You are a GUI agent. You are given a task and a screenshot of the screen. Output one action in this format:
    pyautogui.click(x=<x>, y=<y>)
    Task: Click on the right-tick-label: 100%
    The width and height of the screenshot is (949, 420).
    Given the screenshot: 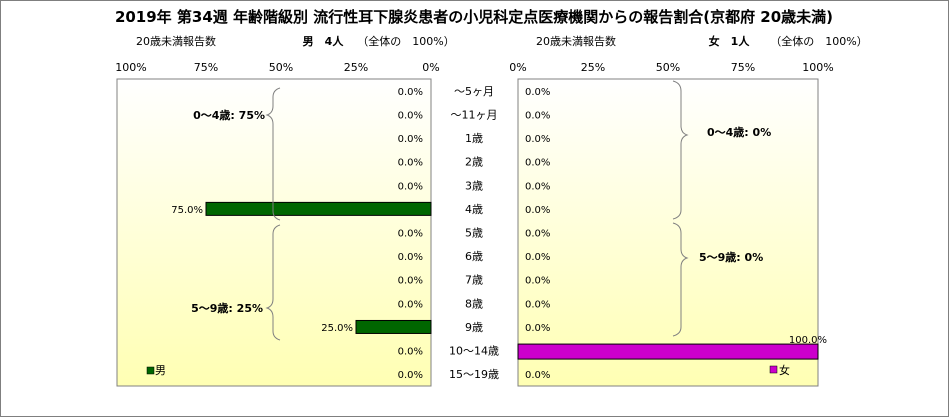 What is the action you would take?
    pyautogui.click(x=817, y=67)
    